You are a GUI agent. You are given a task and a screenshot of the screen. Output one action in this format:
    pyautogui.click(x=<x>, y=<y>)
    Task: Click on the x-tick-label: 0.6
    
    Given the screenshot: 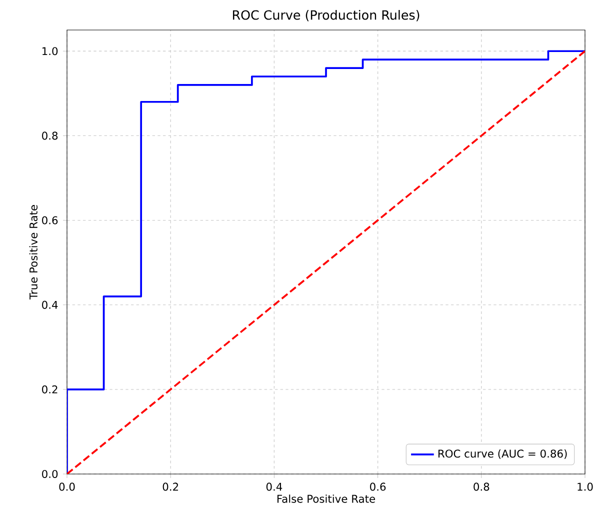 What is the action you would take?
    pyautogui.click(x=378, y=486)
    